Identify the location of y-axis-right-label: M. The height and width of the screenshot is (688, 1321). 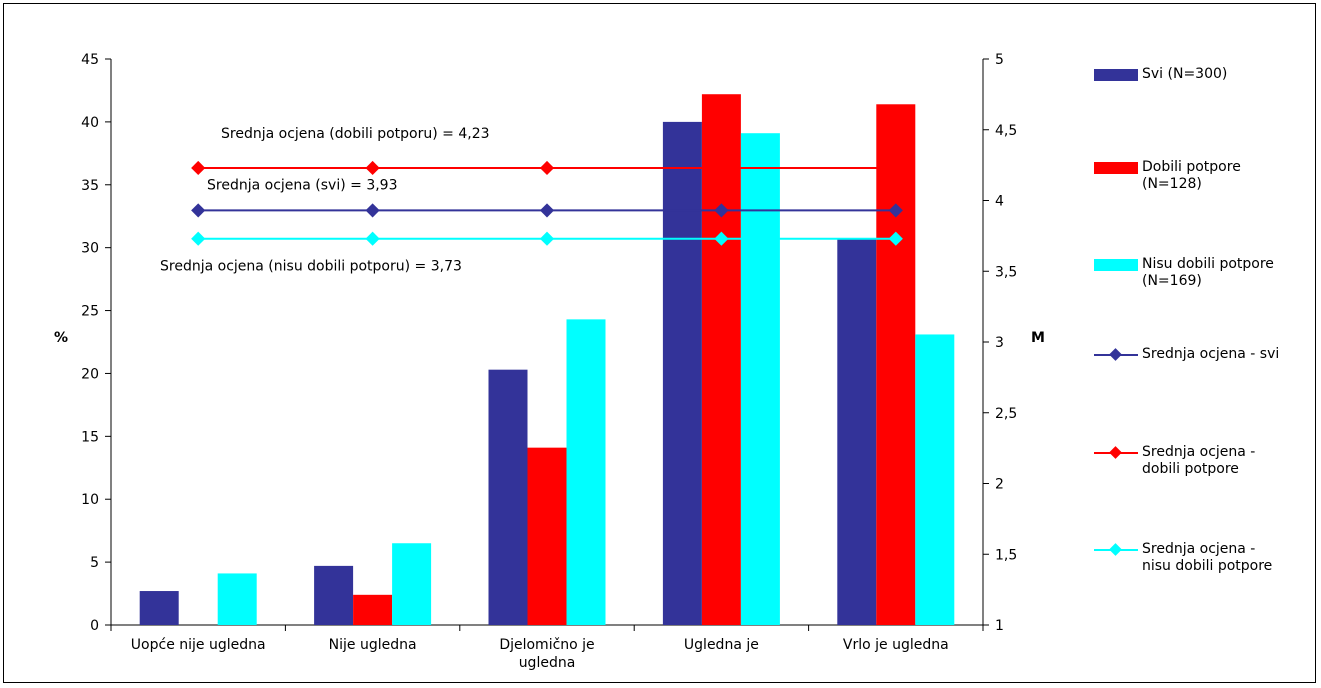
(1038, 338).